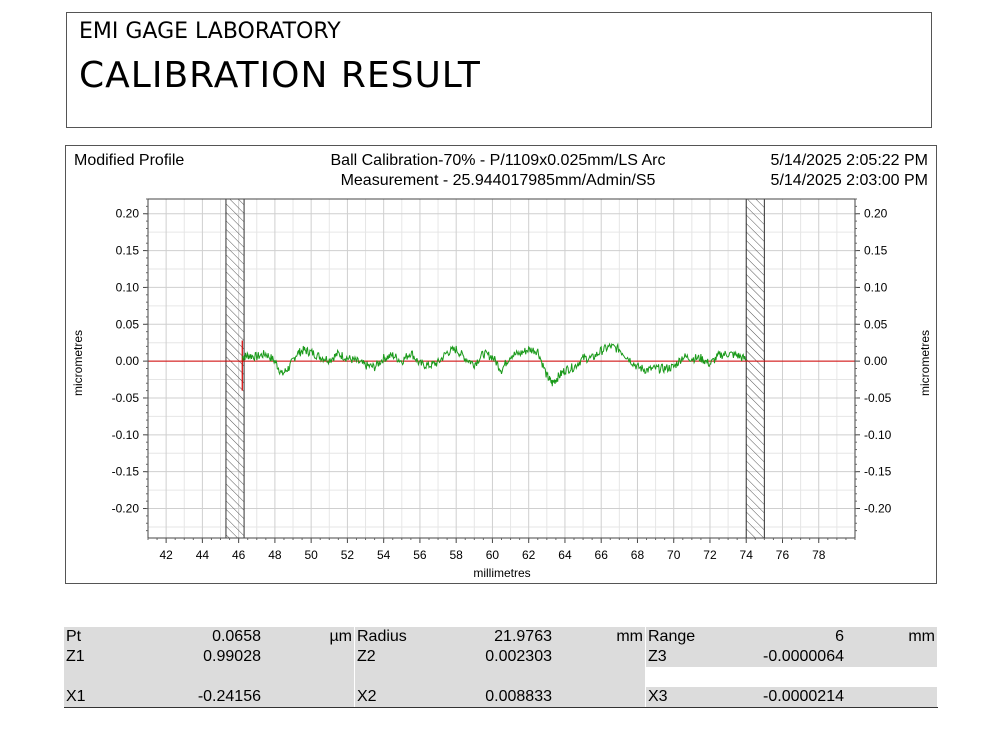 Image resolution: width=1000 pixels, height=741 pixels. Describe the element at coordinates (819, 555) in the screenshot. I see `x-tick-label: 78` at that location.